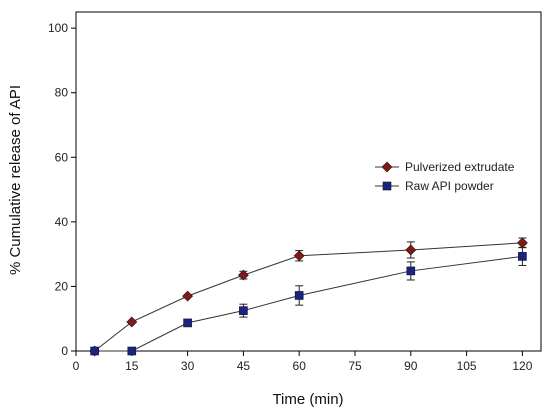 The width and height of the screenshot is (550, 415). I want to click on legend-label: Pulverized extrudate, so click(460, 167).